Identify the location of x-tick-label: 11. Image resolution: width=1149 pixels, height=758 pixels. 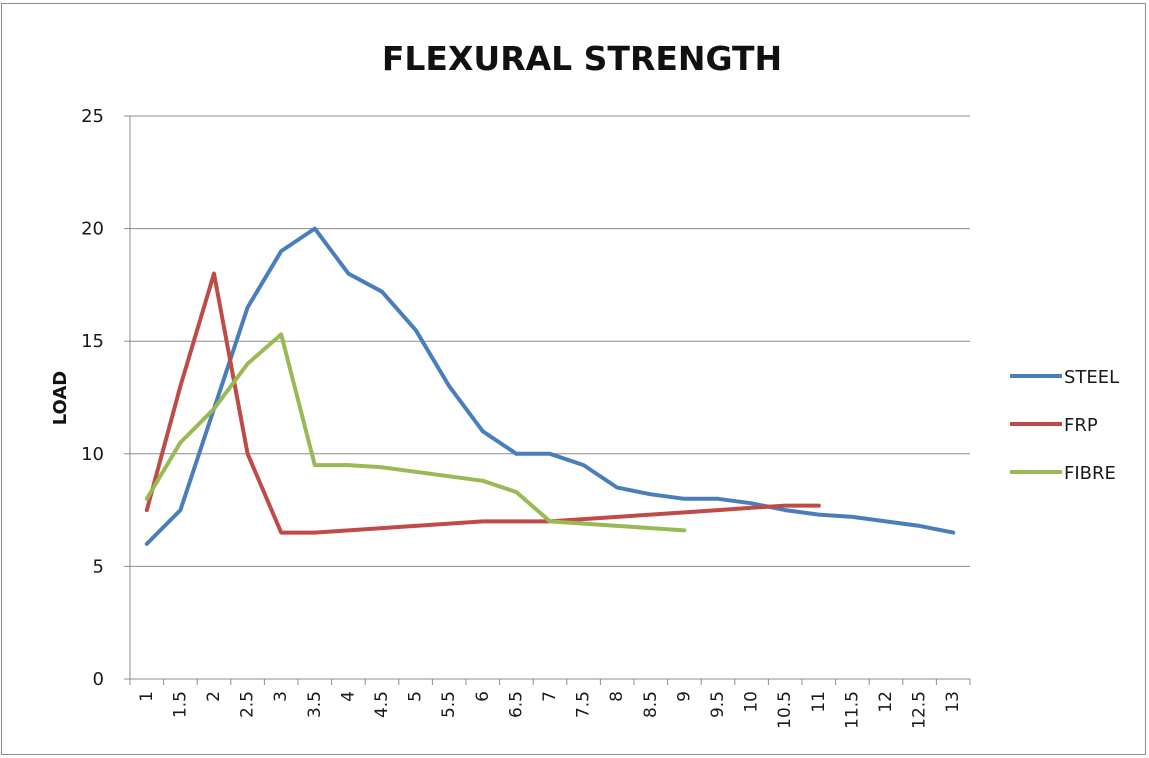
(819, 702).